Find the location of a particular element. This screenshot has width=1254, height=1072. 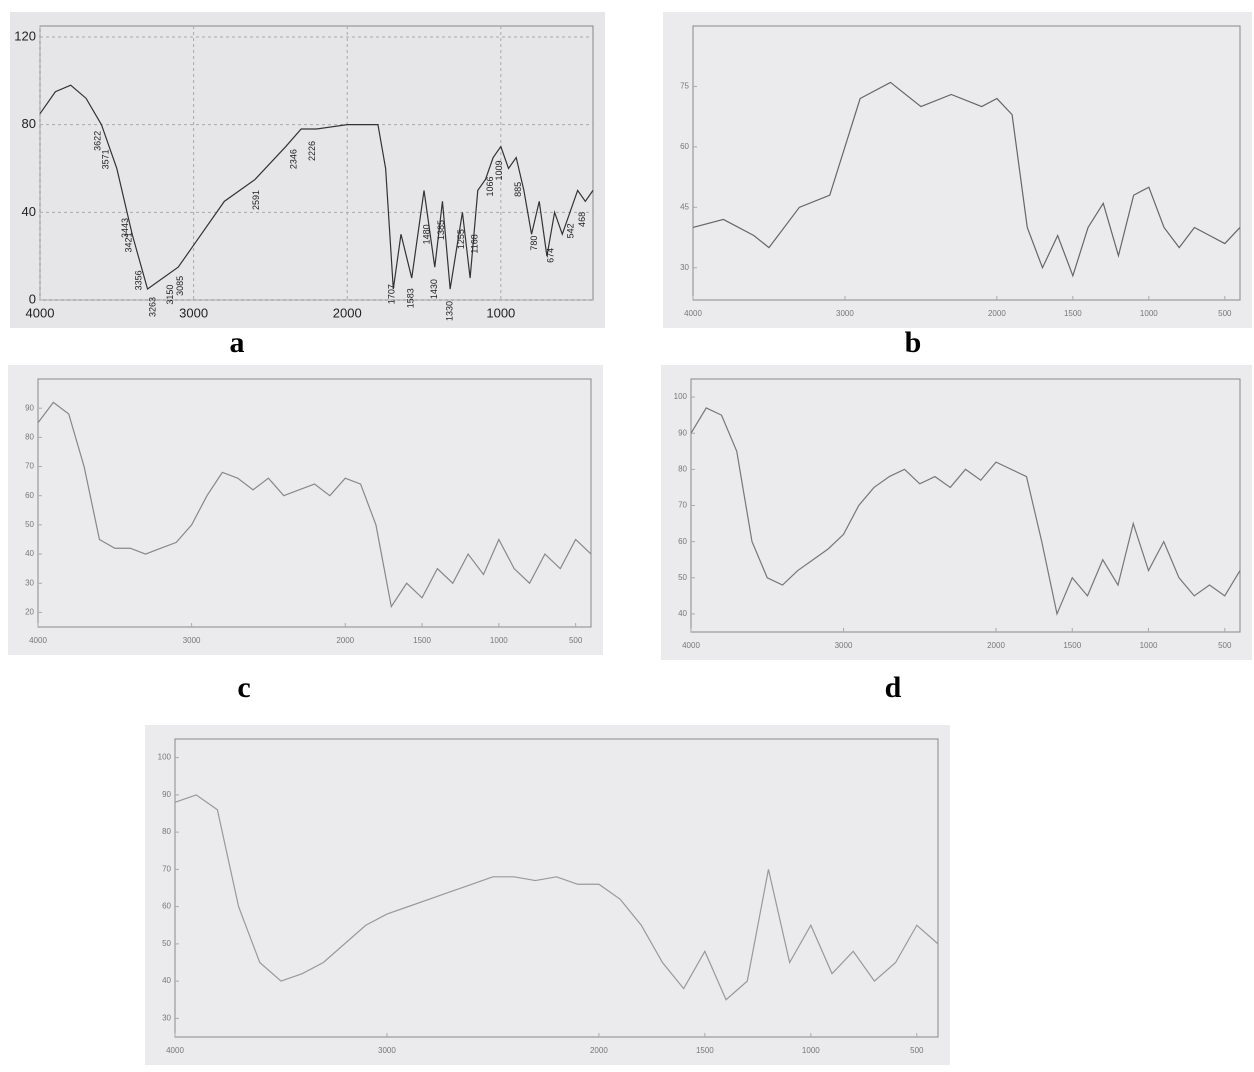

spectrum-panel: 30 45 60 75 4000 3000 2000 1500 1000 500 is located at coordinates (957, 170).